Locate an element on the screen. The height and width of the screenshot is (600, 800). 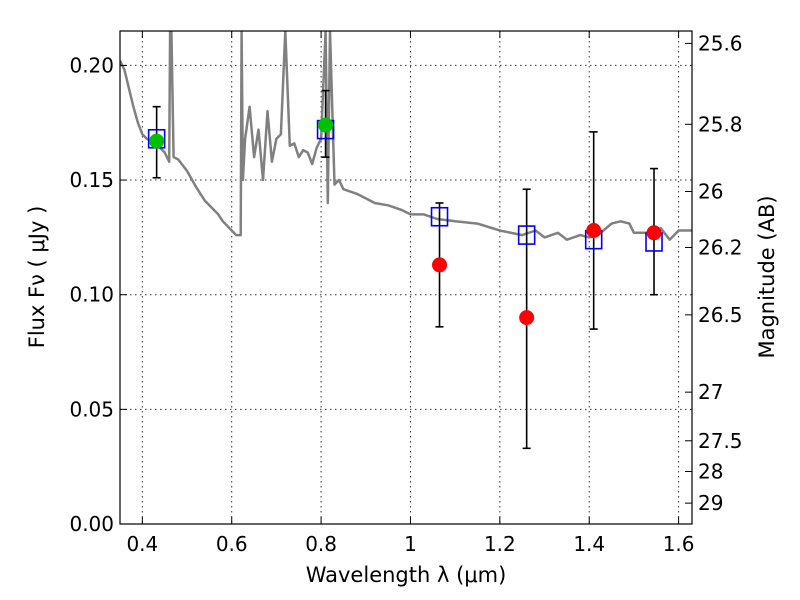
y-tick-label: 0.15 is located at coordinates (91, 180).